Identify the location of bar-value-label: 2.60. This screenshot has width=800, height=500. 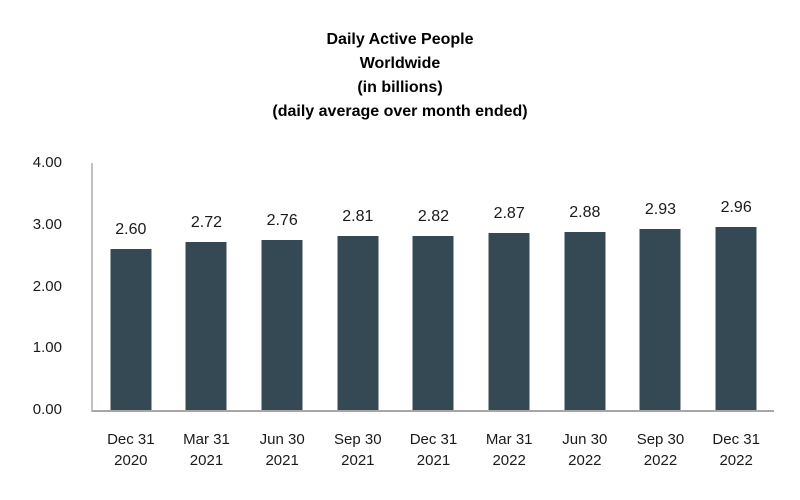
(131, 230).